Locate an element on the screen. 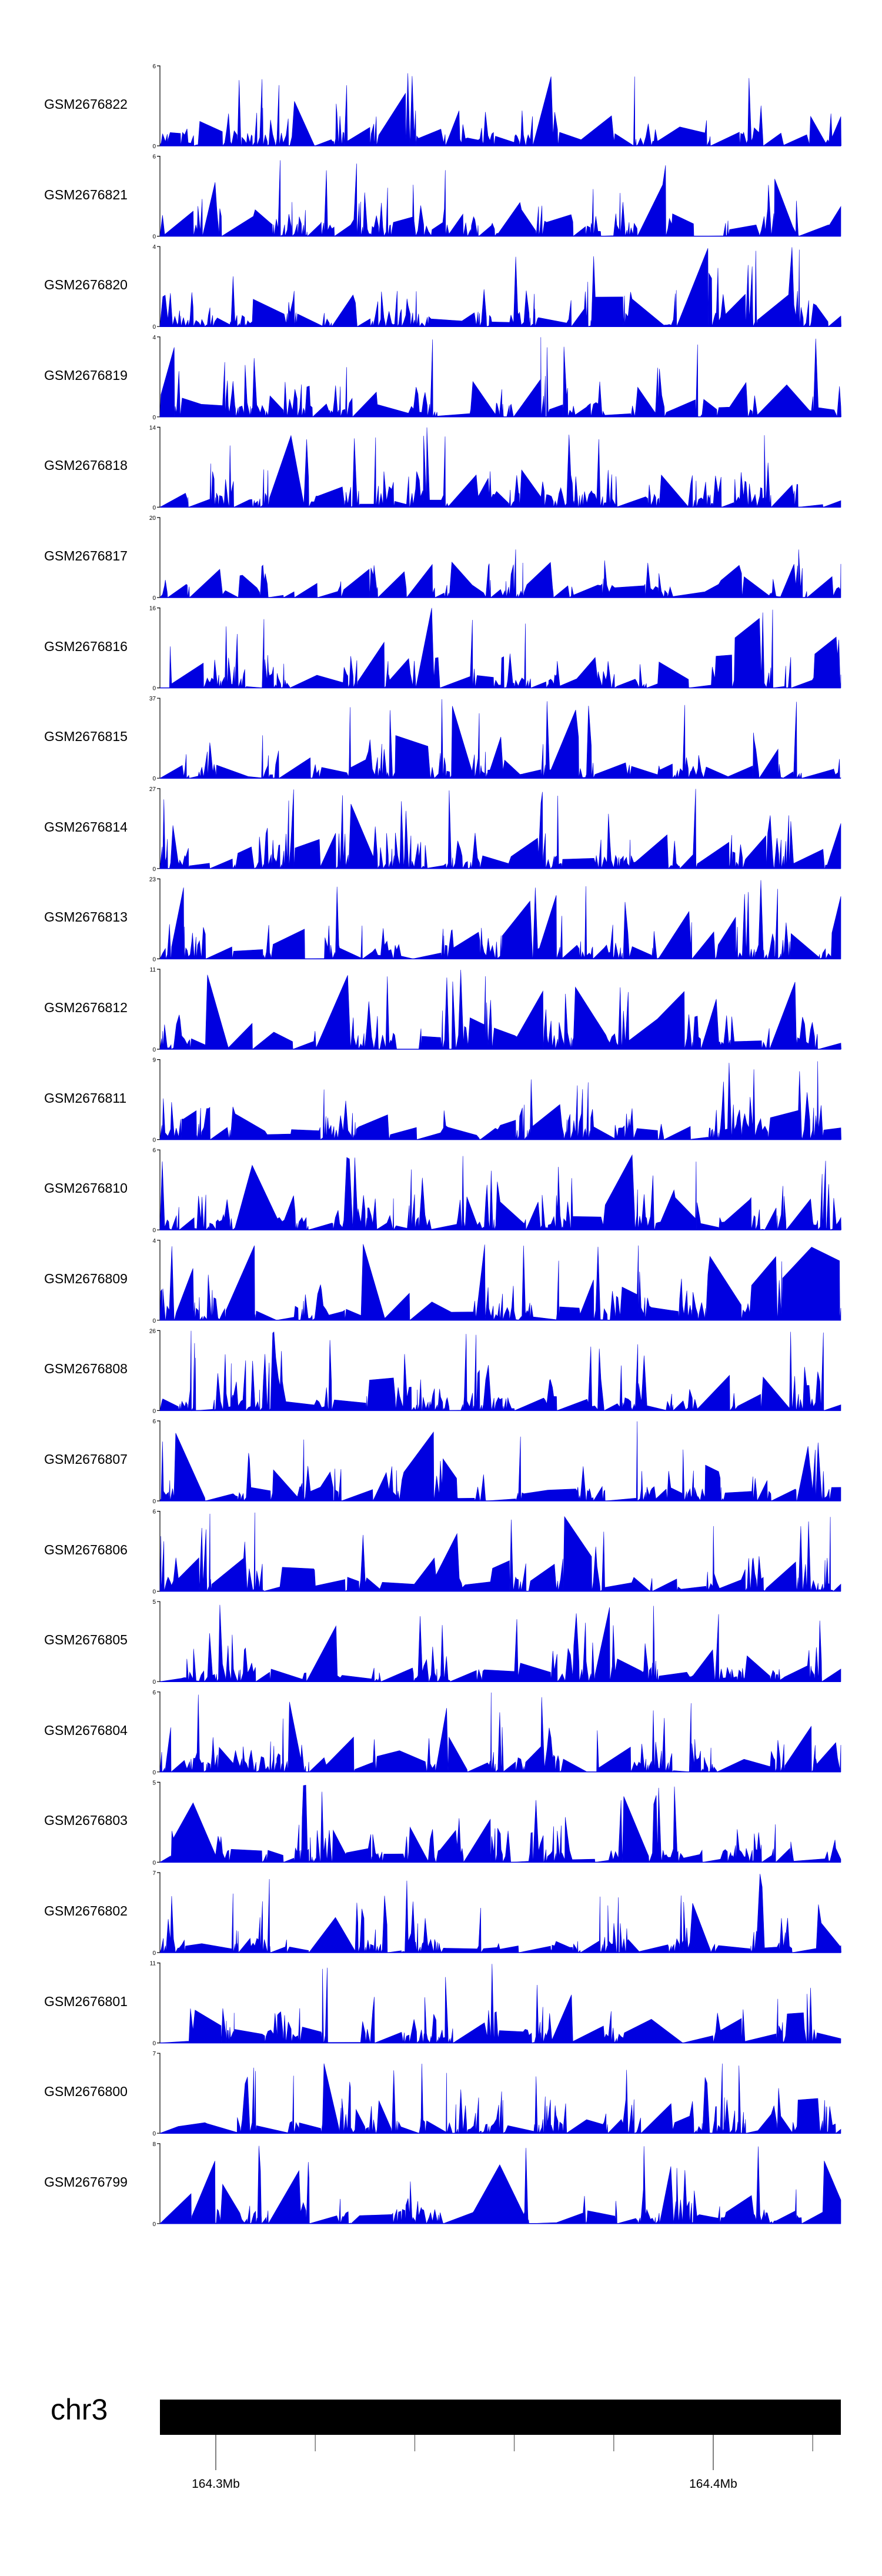 This screenshot has height=2576, width=882. track-label: GSM2676808 is located at coordinates (86, 1369).